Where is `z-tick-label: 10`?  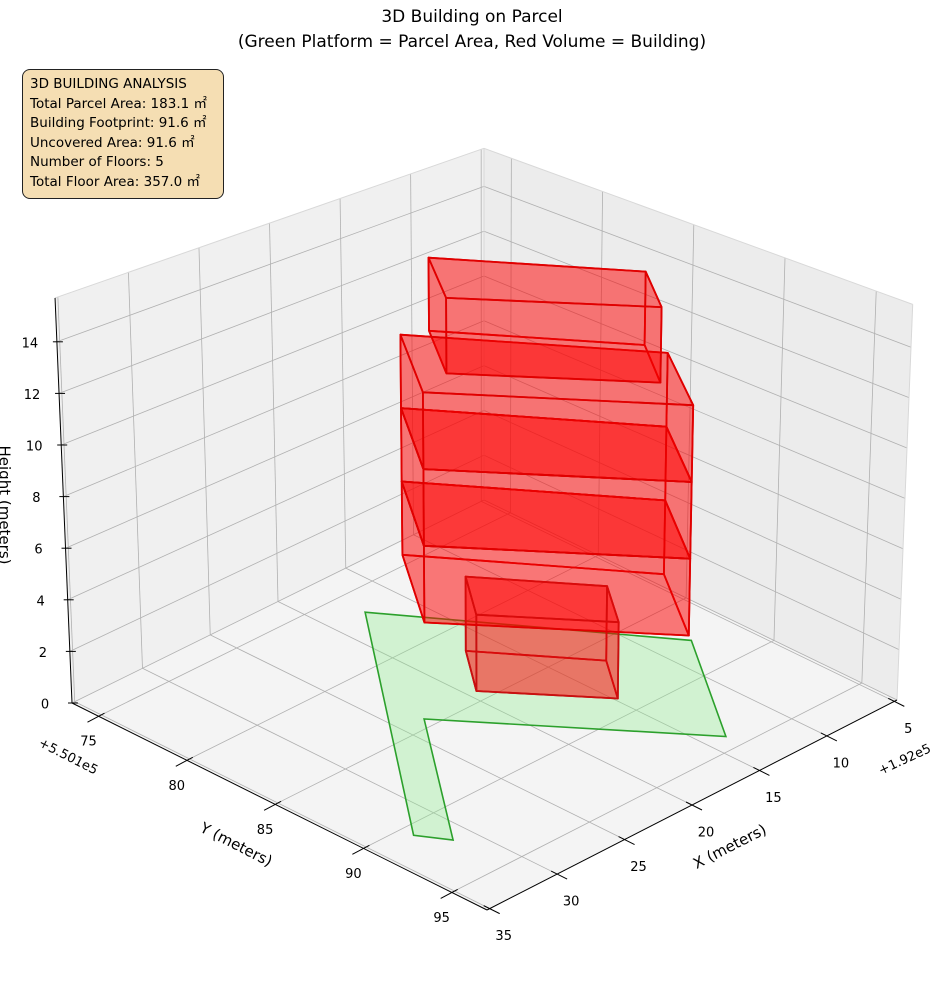 z-tick-label: 10 is located at coordinates (34, 447).